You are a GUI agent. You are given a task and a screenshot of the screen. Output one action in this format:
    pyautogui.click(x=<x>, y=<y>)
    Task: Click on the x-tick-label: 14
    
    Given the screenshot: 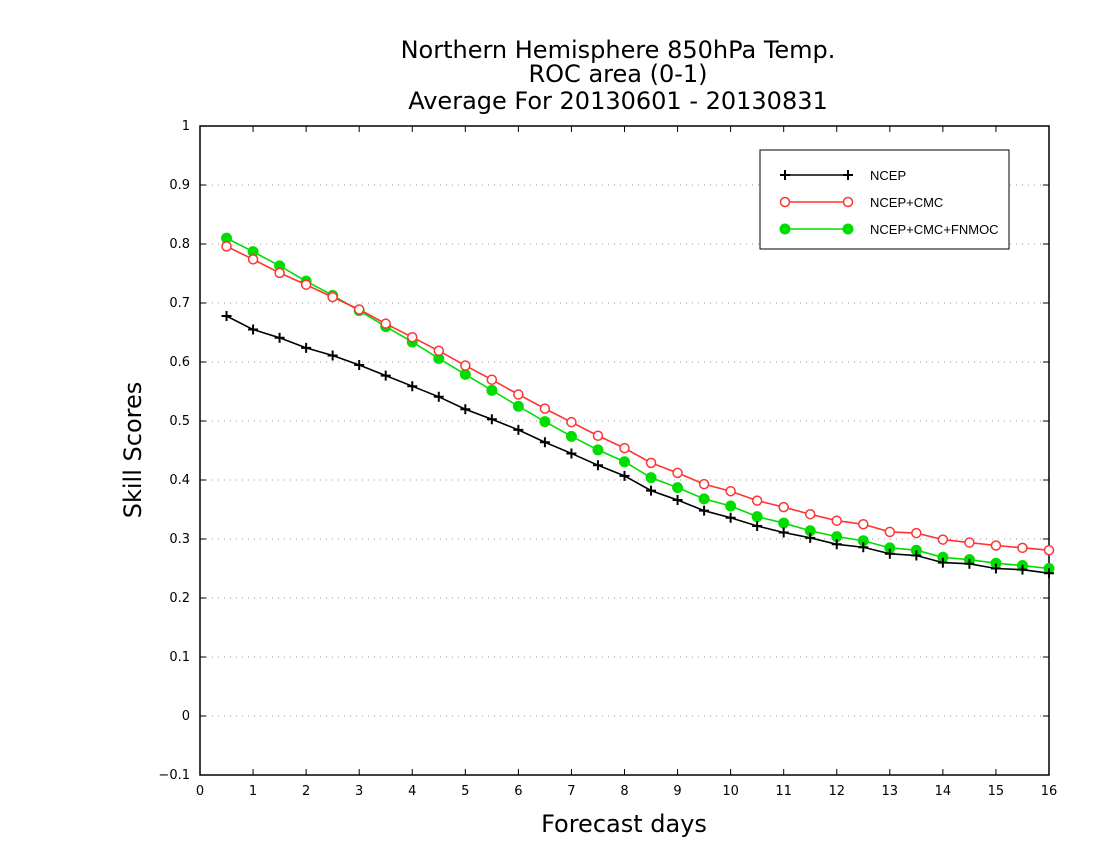 What is the action you would take?
    pyautogui.click(x=943, y=791)
    